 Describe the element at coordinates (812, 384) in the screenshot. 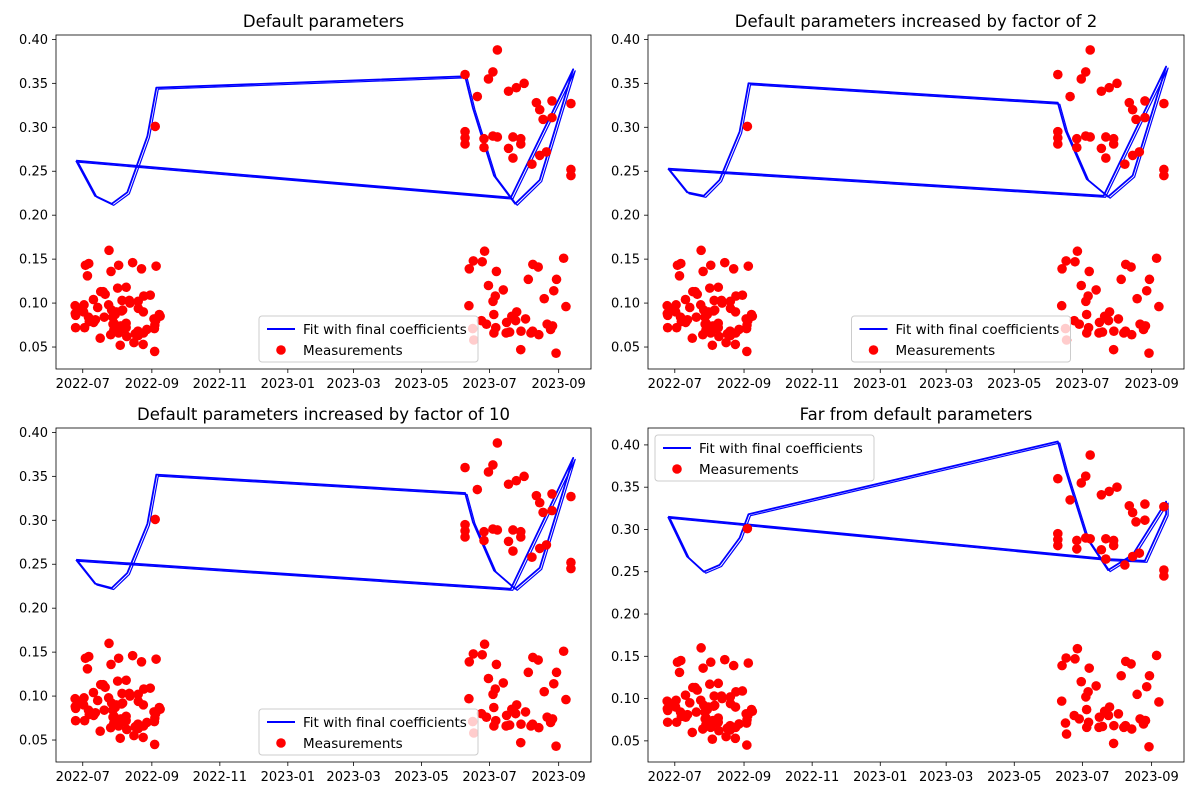

I see `x-tick-label: 2022-11` at that location.